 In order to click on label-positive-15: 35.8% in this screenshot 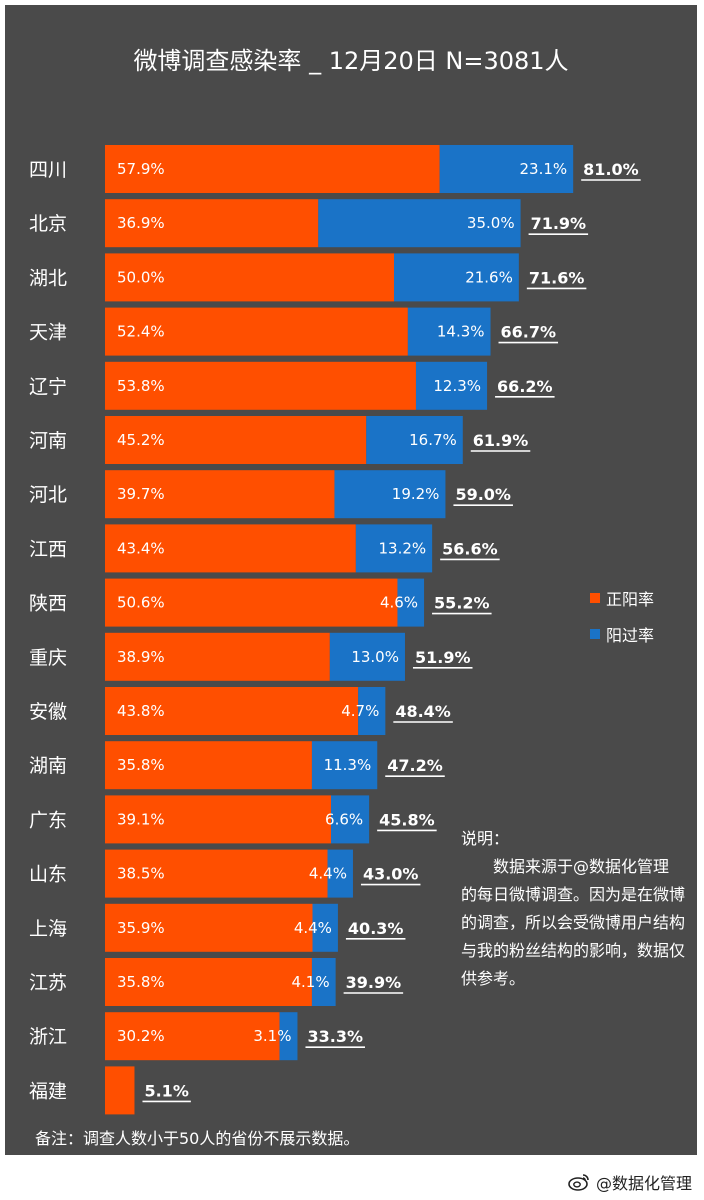, I will do `click(141, 982)`.